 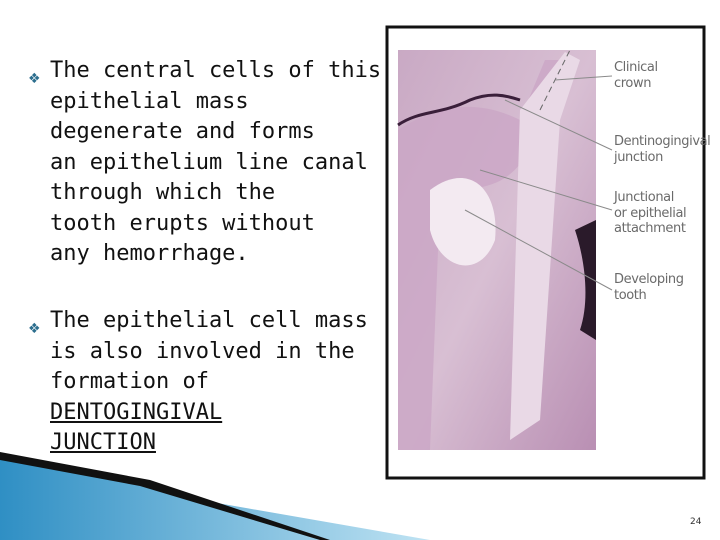 I want to click on figure-label-line: Junctional, so click(x=644, y=197).